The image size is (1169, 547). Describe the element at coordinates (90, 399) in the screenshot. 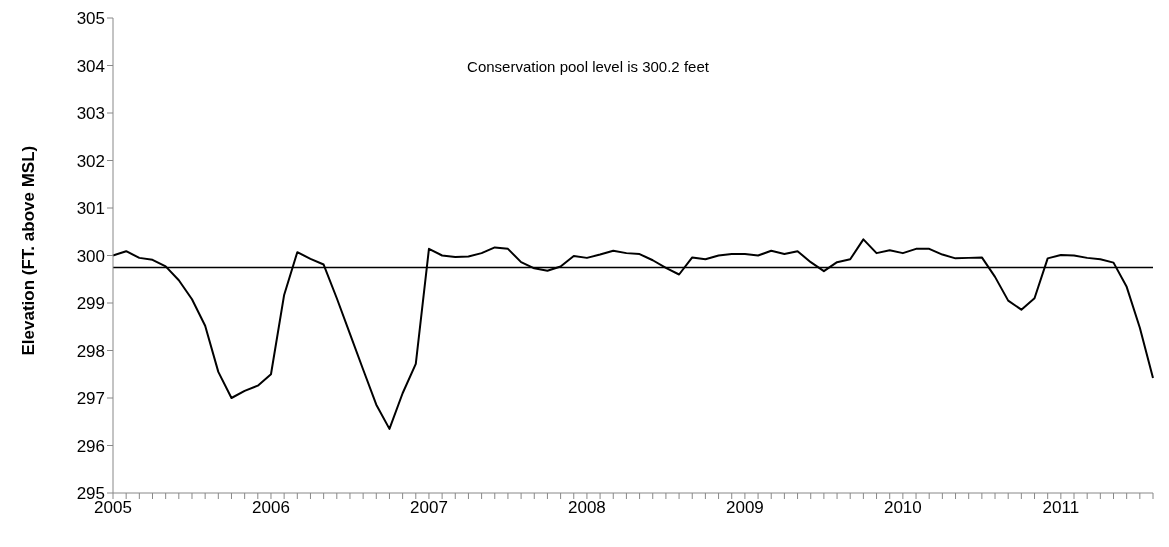

I see `y-tick-label: 297` at that location.